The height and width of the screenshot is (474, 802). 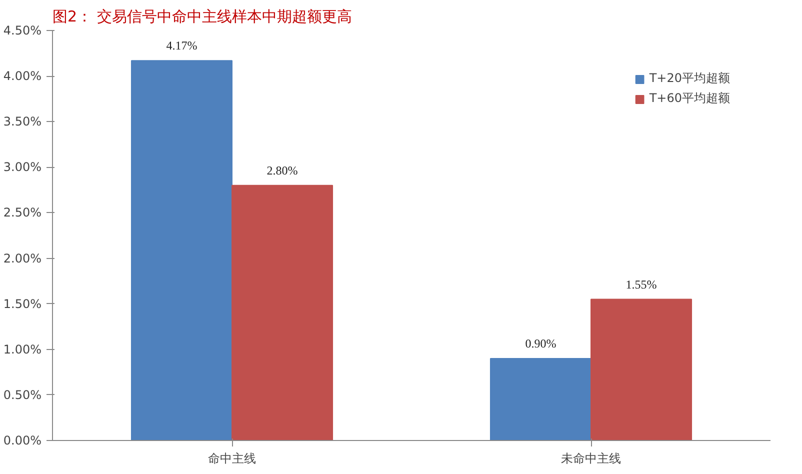 I want to click on y-tick-label: 0.00%, so click(x=22, y=441).